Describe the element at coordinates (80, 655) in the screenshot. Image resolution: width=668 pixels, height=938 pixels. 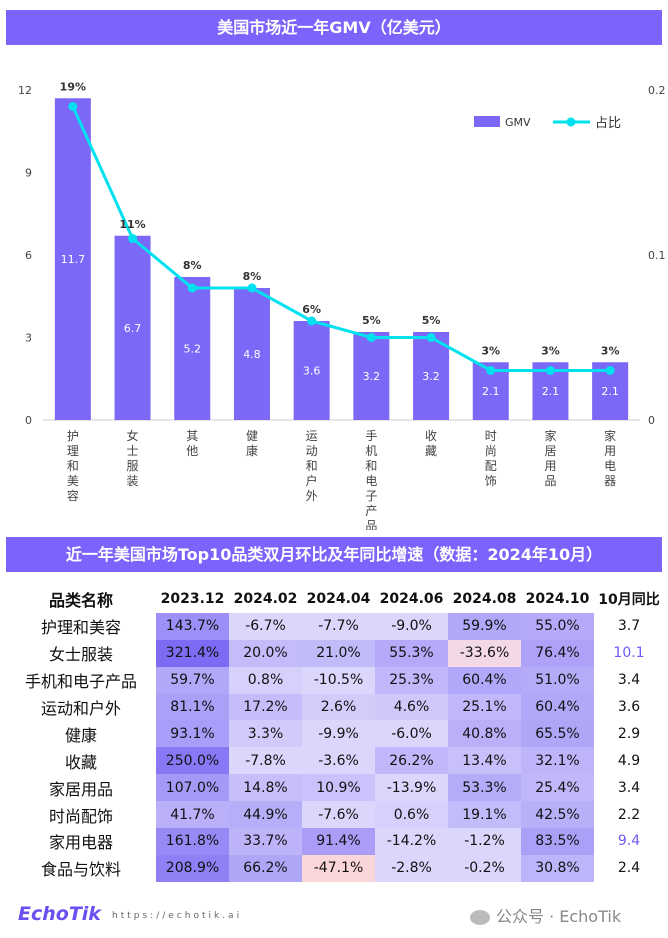
I see `category-name: 女士服装` at that location.